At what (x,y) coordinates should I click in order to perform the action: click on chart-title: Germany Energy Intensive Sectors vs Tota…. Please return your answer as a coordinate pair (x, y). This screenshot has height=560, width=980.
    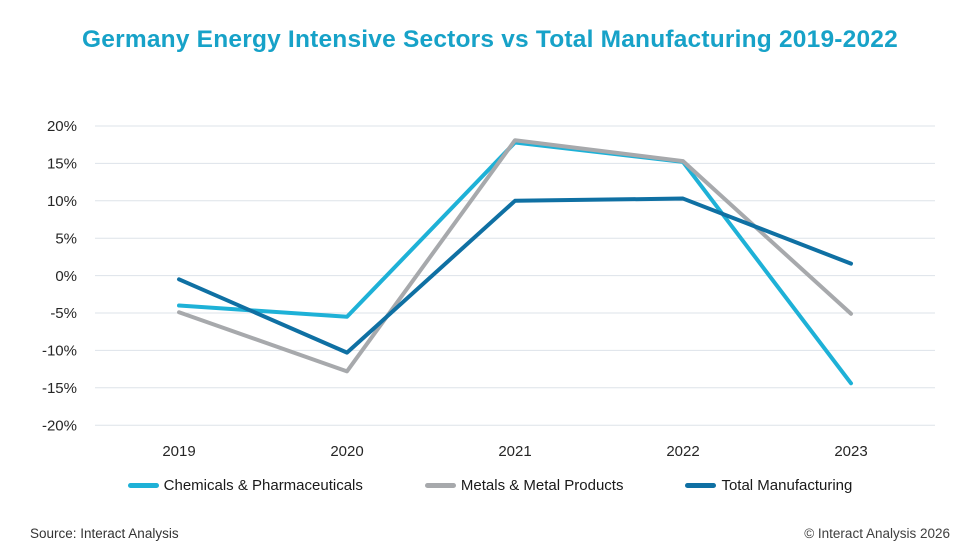
    Looking at the image, I should click on (490, 39).